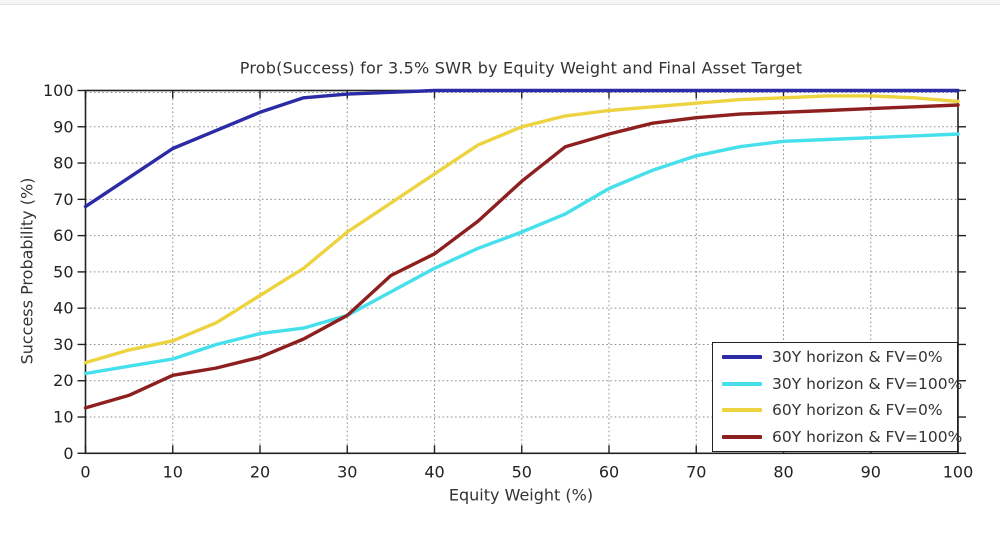  Describe the element at coordinates (63, 308) in the screenshot. I see `y-tick-label: 40` at that location.